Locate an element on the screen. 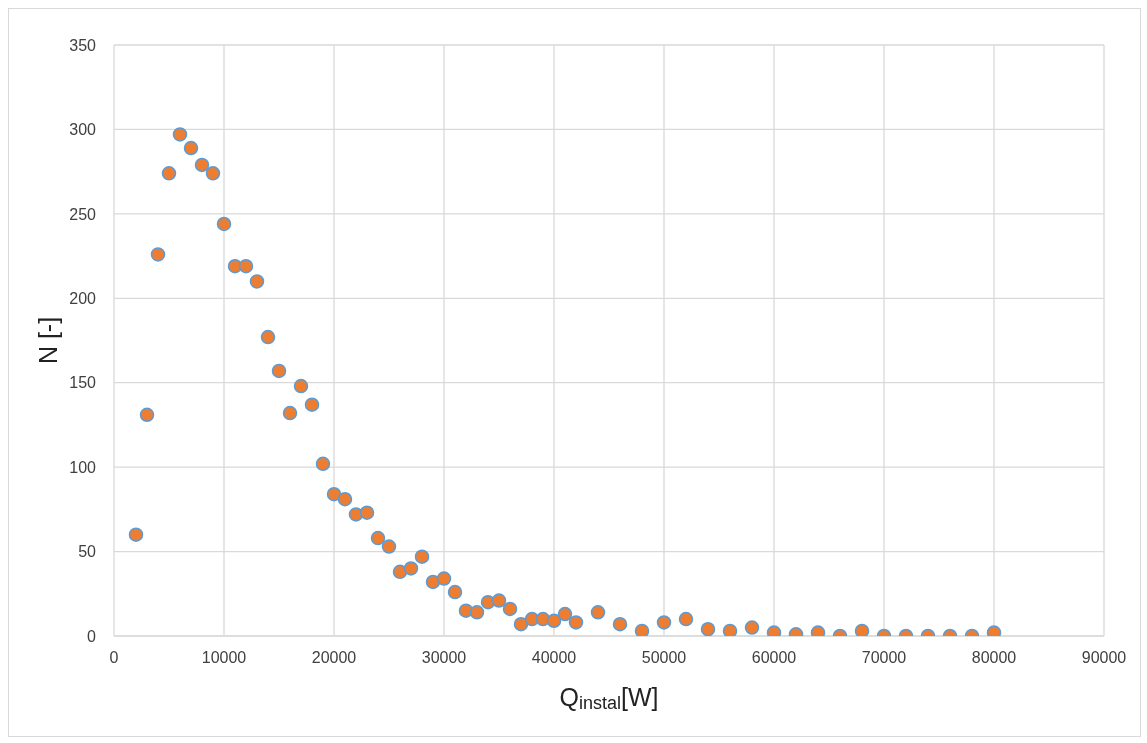  x-tick-label: 10000 is located at coordinates (224, 658).